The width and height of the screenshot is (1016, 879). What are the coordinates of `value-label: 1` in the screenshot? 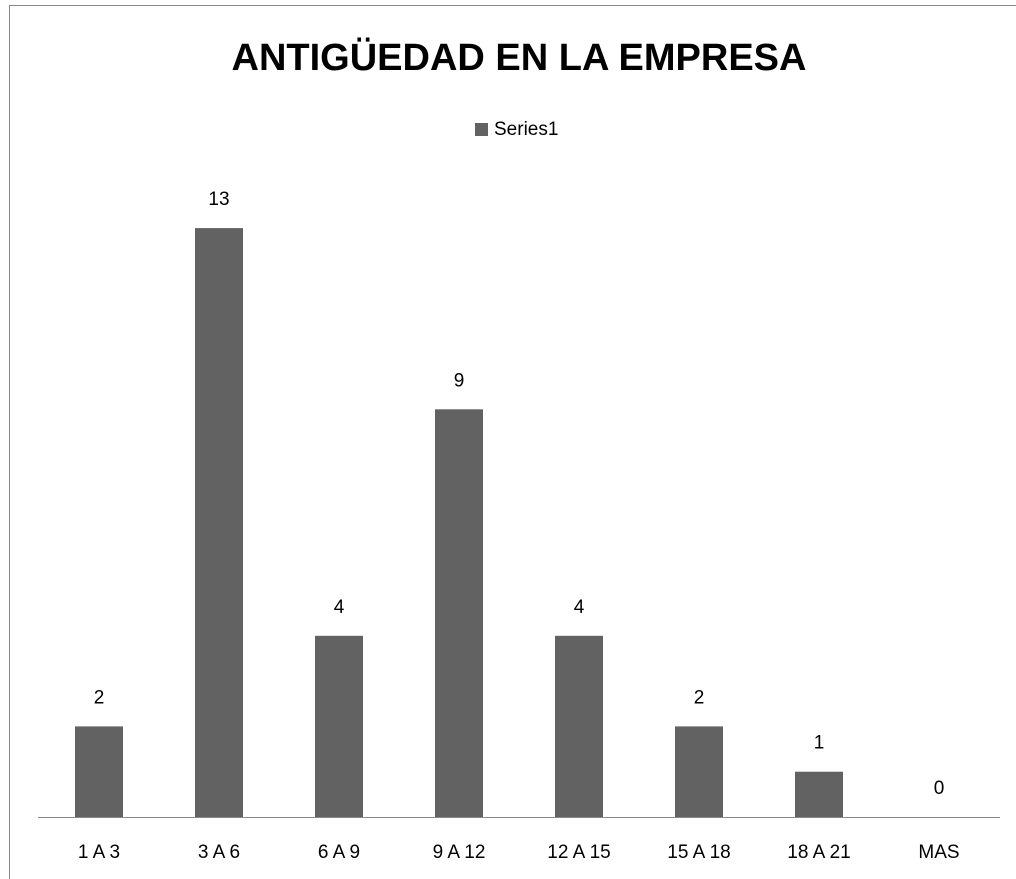 It's located at (819, 743).